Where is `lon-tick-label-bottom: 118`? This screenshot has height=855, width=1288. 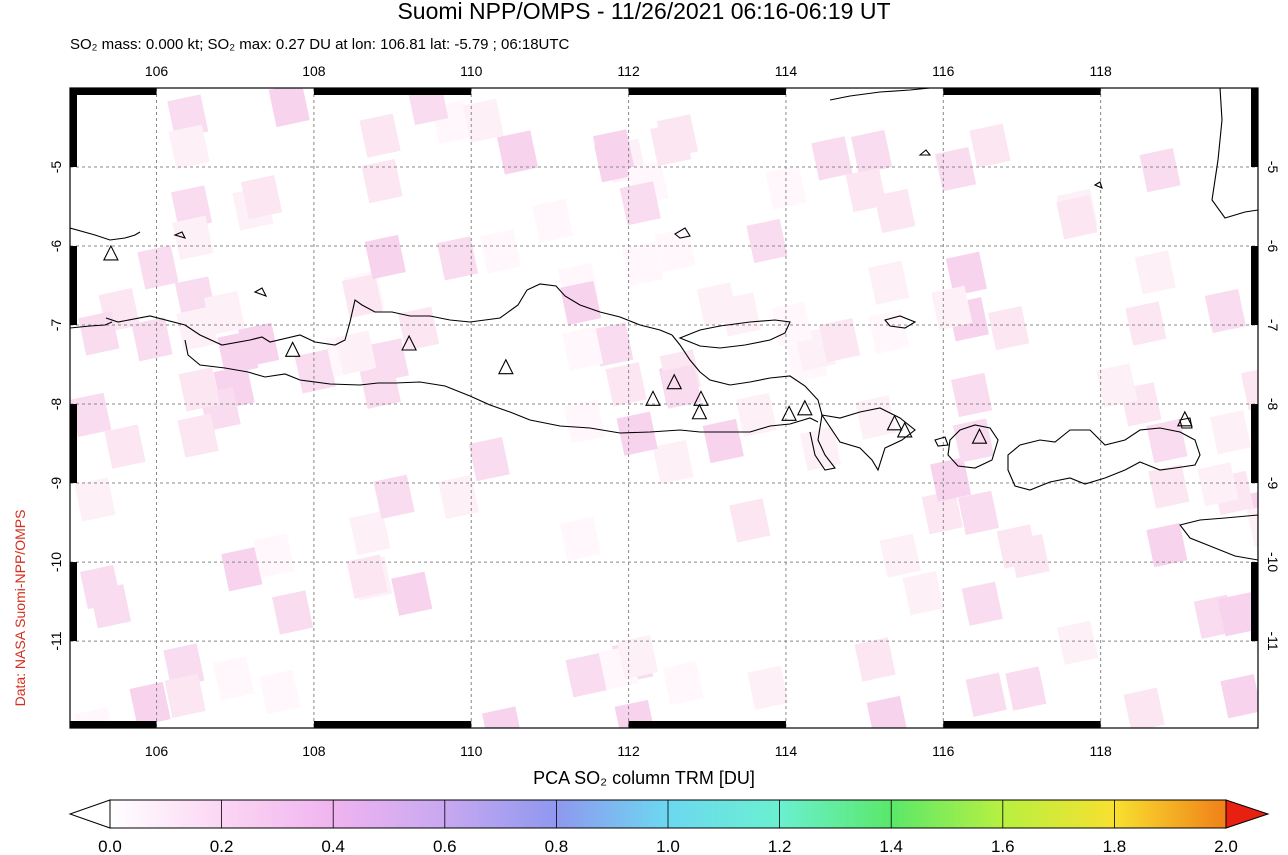 lon-tick-label-bottom: 118 is located at coordinates (1100, 751).